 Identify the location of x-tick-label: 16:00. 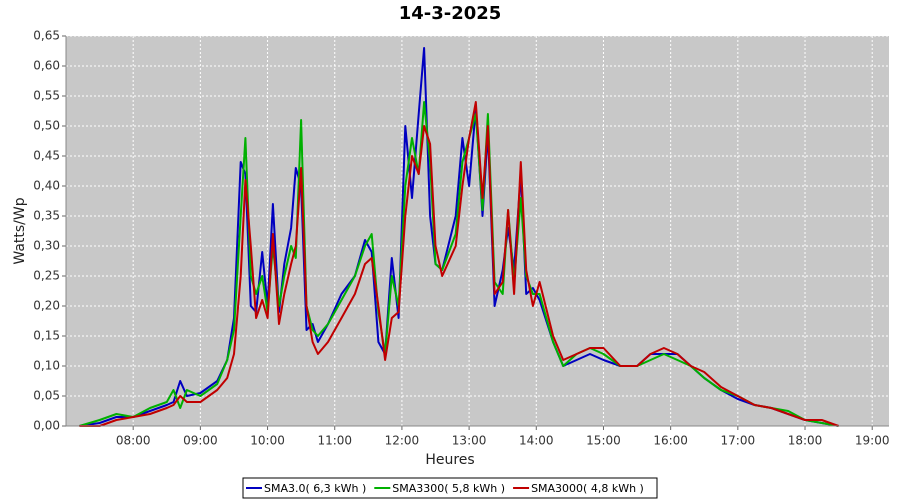
(670, 441).